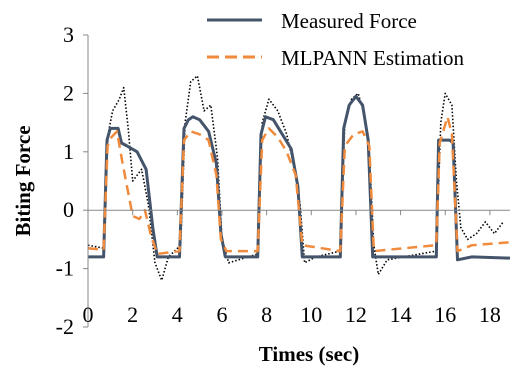 This screenshot has width=518, height=367. What do you see at coordinates (177, 314) in the screenshot?
I see `x-tick-label: 4` at bounding box center [177, 314].